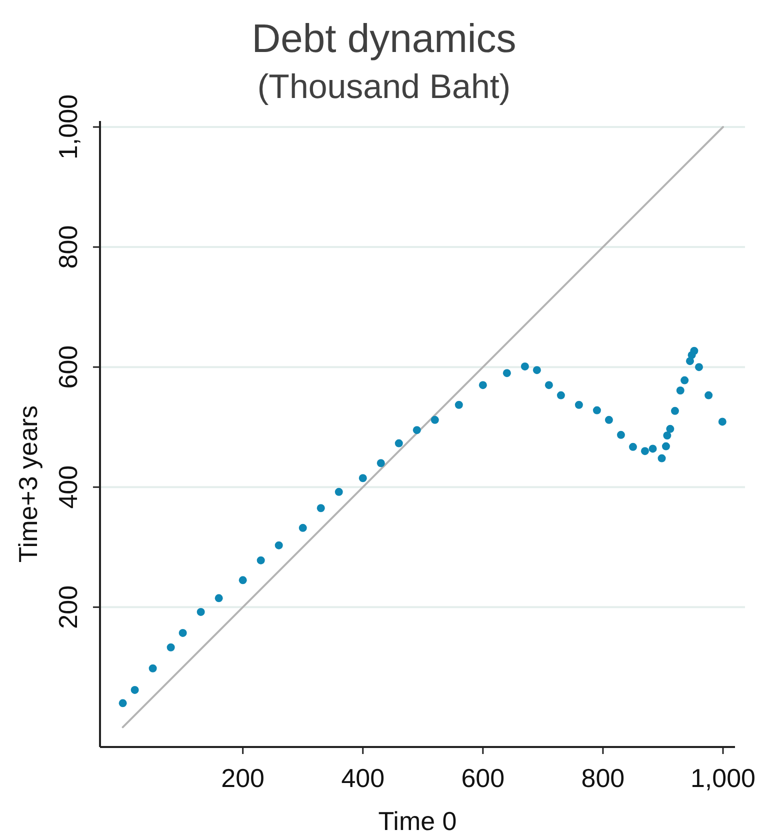  I want to click on x-tick-label: 800, so click(603, 778).